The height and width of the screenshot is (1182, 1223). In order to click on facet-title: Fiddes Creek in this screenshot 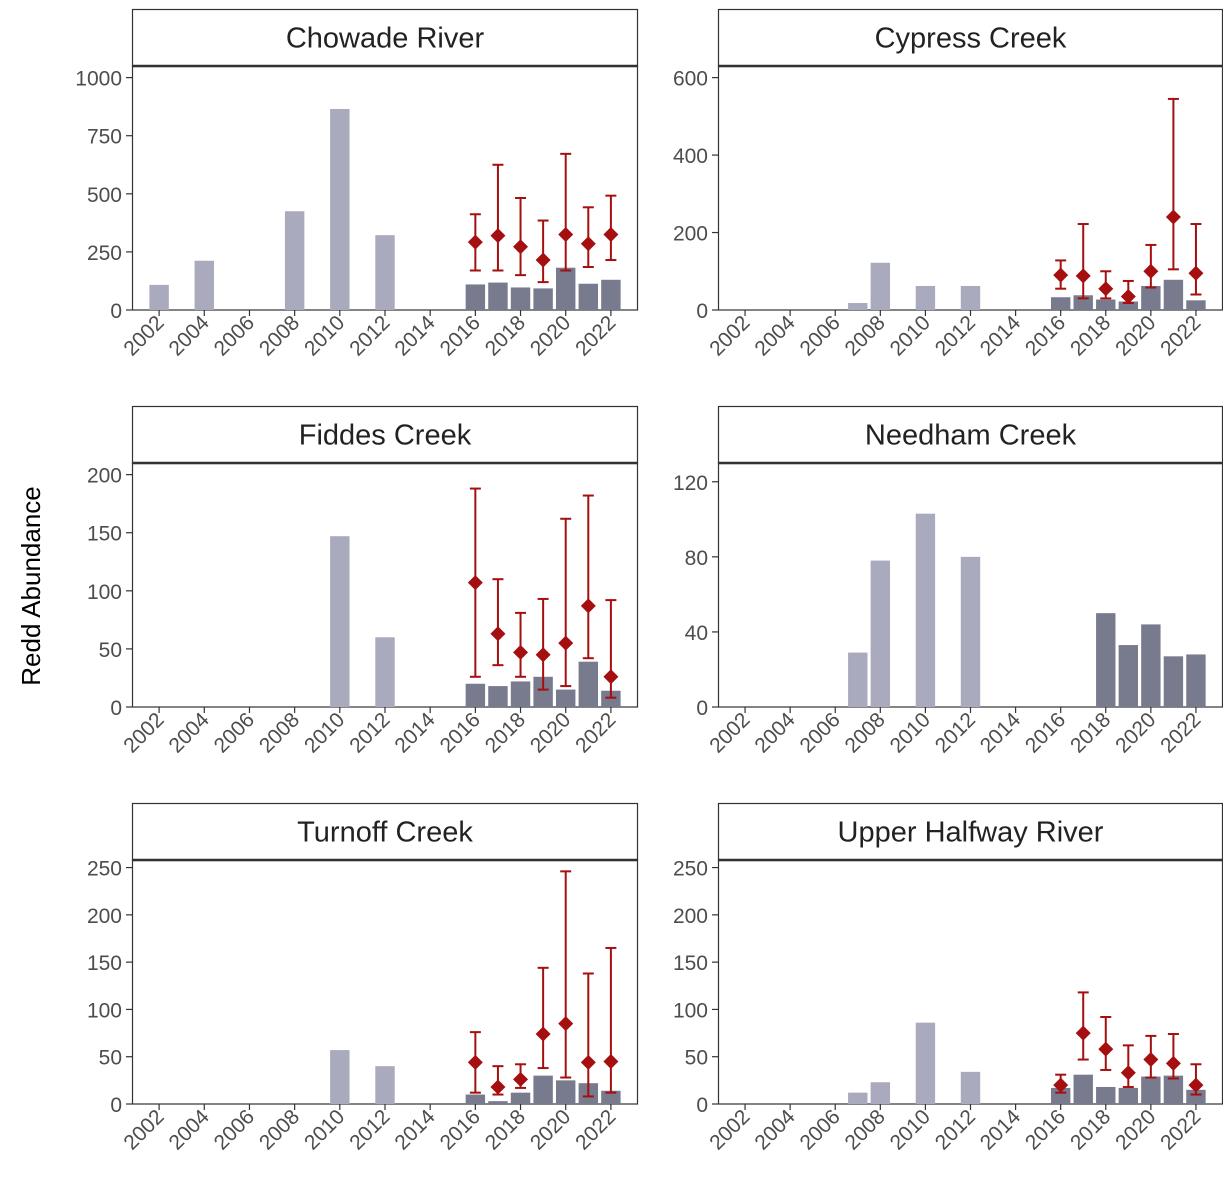, I will do `click(385, 436)`.